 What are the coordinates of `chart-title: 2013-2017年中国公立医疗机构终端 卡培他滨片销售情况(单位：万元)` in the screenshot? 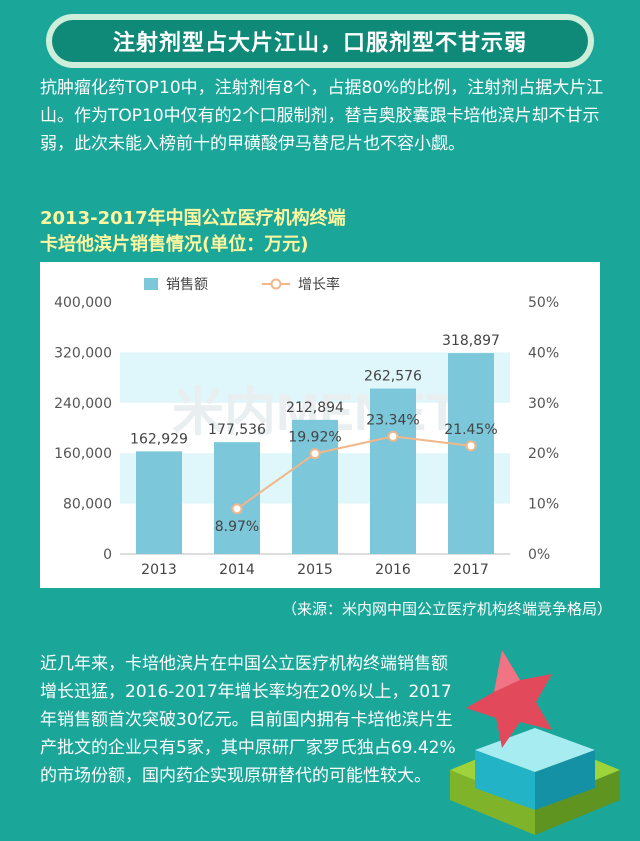 It's located at (320, 232).